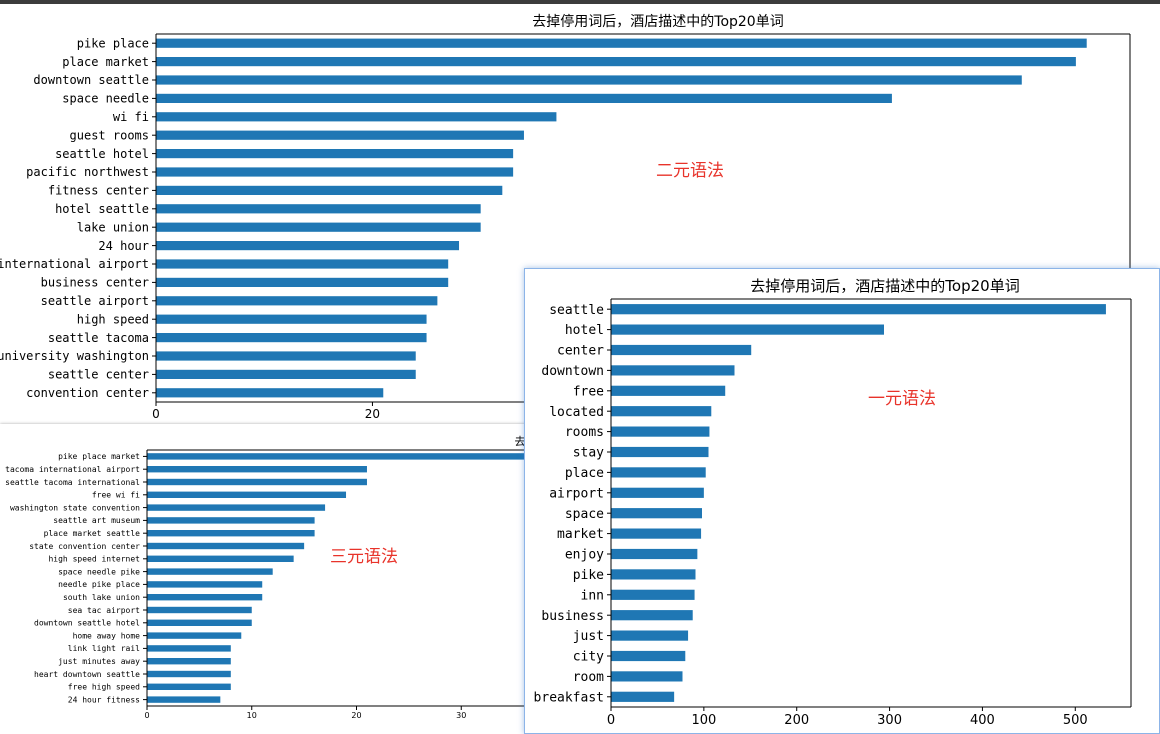 This screenshot has width=1160, height=734. What do you see at coordinates (461, 715) in the screenshot?
I see `x-tick-label: 30` at bounding box center [461, 715].